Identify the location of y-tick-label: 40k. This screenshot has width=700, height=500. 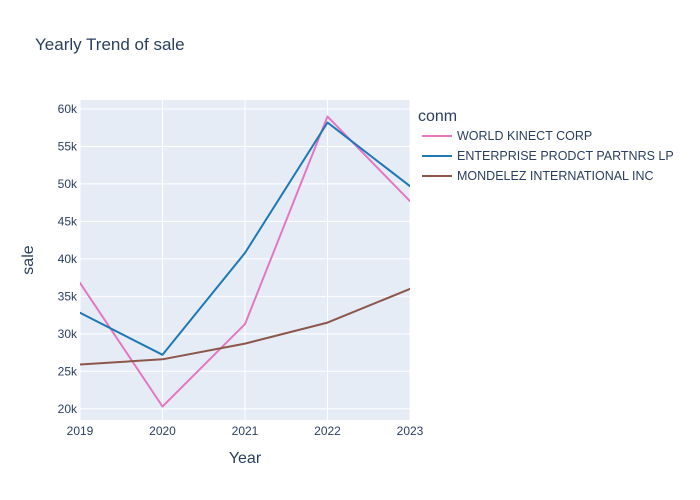
(68, 259).